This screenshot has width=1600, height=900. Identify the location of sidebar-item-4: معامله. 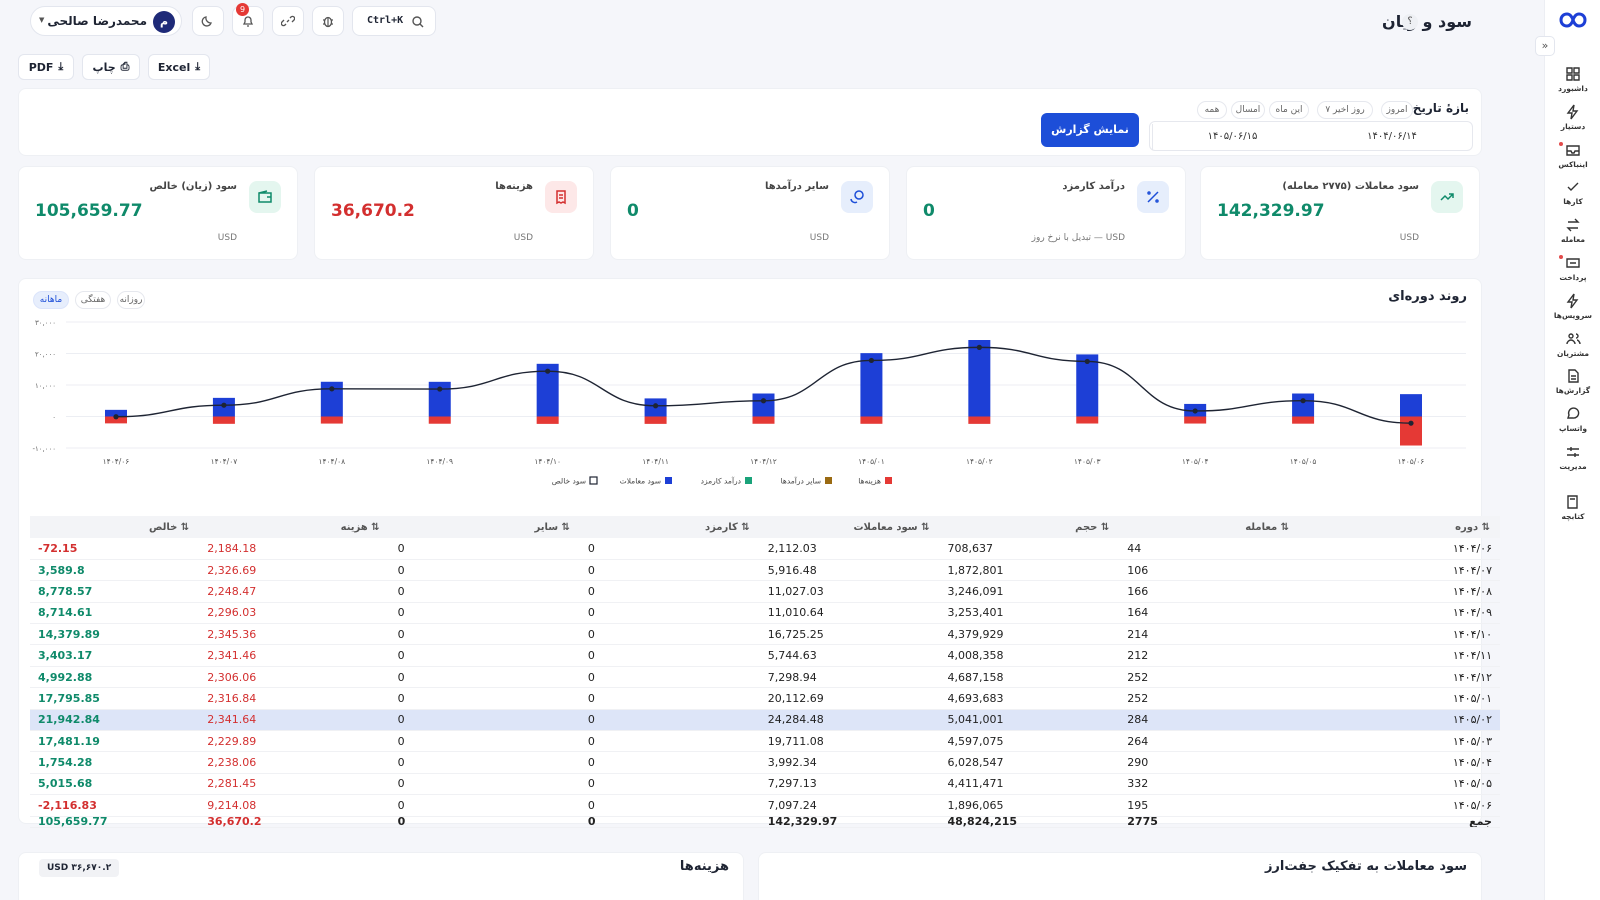
(1572, 230).